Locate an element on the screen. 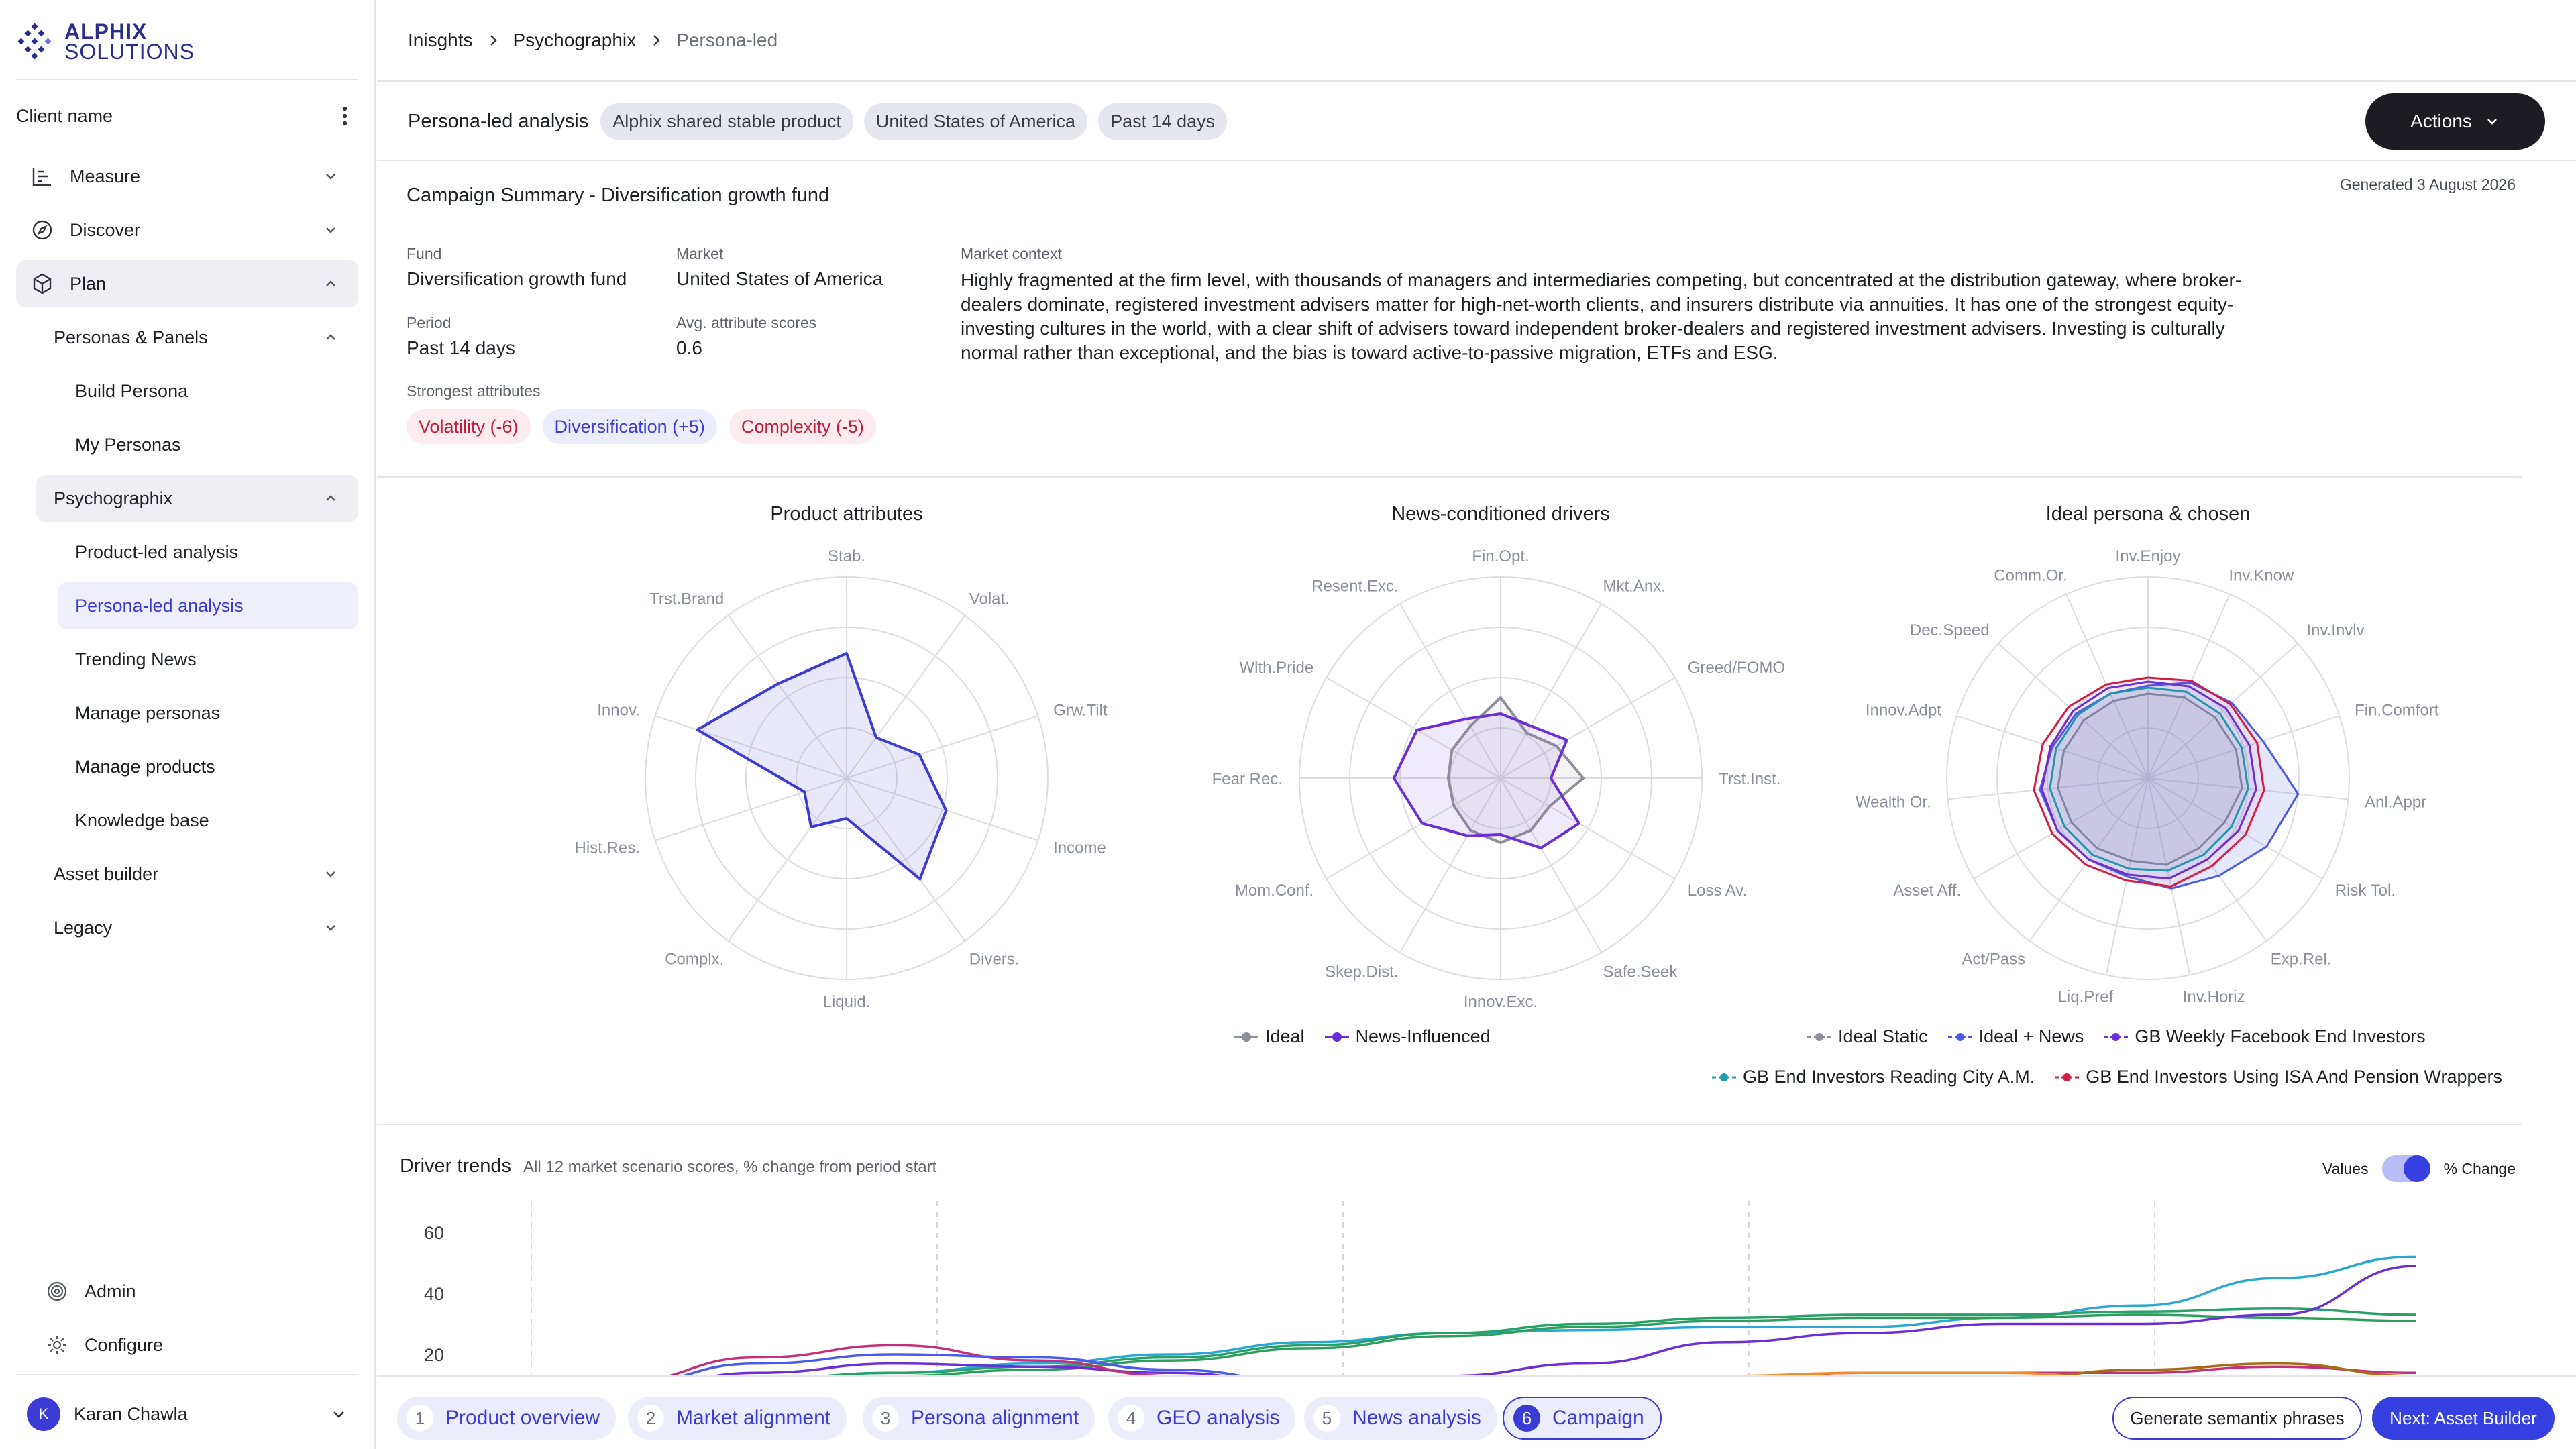  sidebar-item-label: Product-led analysis is located at coordinates (157, 551).